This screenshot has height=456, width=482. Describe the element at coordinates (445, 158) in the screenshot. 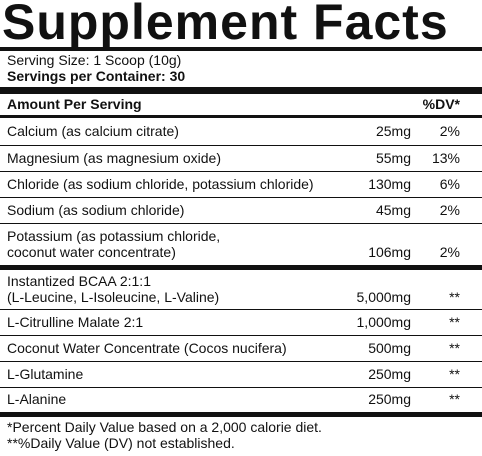

I see `nutrient-dv: 13%` at that location.